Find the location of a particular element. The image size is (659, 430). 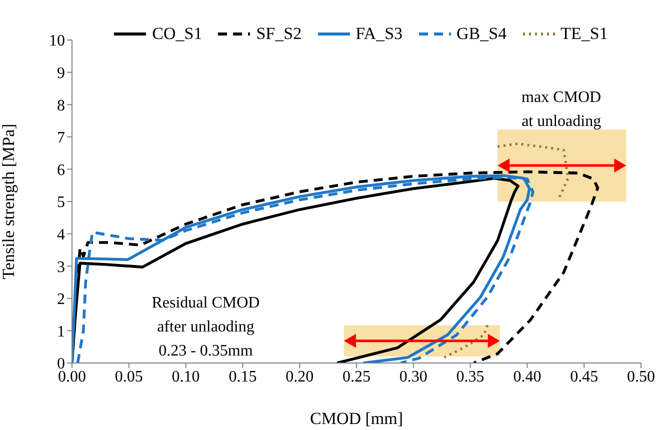

annotation: Residual CMOD after unlaoding 0.23 - 0.35mm is located at coordinates (206, 327).